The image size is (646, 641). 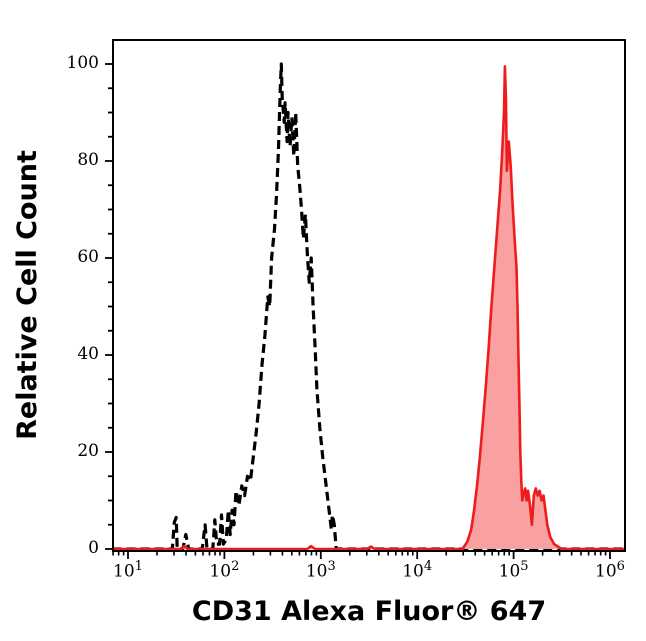 What do you see at coordinates (513, 570) in the screenshot?
I see `x-tick-label-1e5: 10⁵` at bounding box center [513, 570].